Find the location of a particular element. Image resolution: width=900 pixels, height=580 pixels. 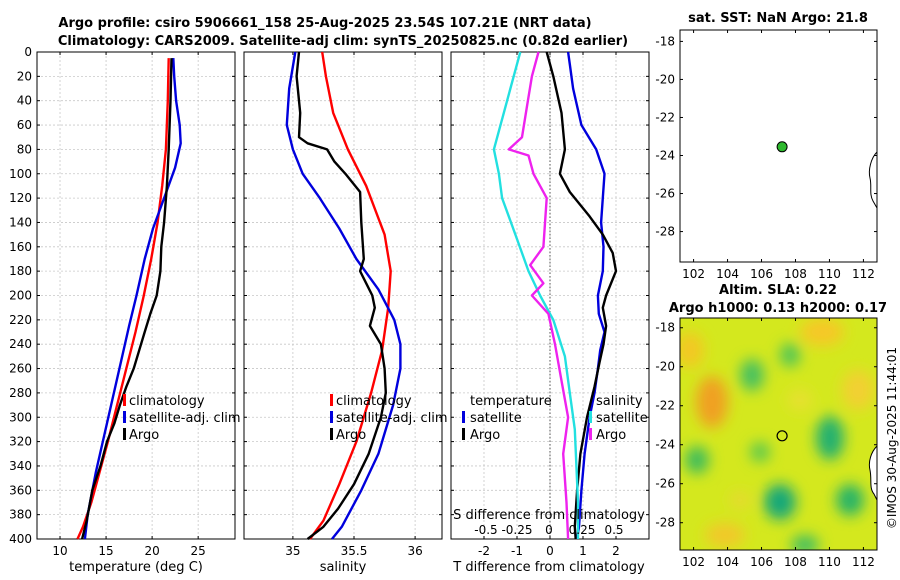

x-tick-label: 15 is located at coordinates (105, 551).